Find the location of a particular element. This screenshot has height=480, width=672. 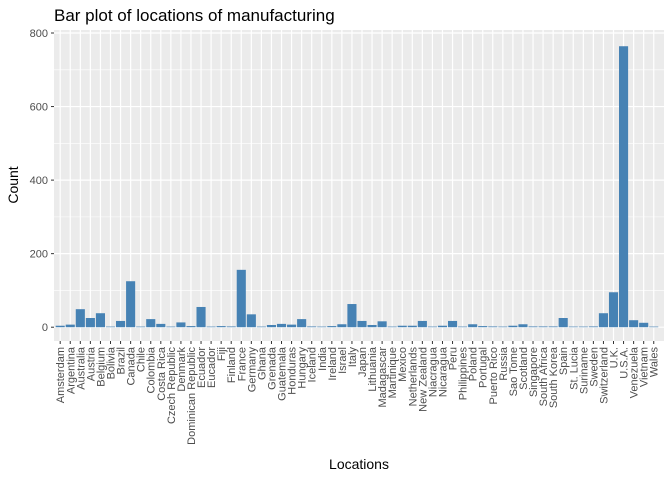

x-tick-label: Belgium is located at coordinates (101, 367).